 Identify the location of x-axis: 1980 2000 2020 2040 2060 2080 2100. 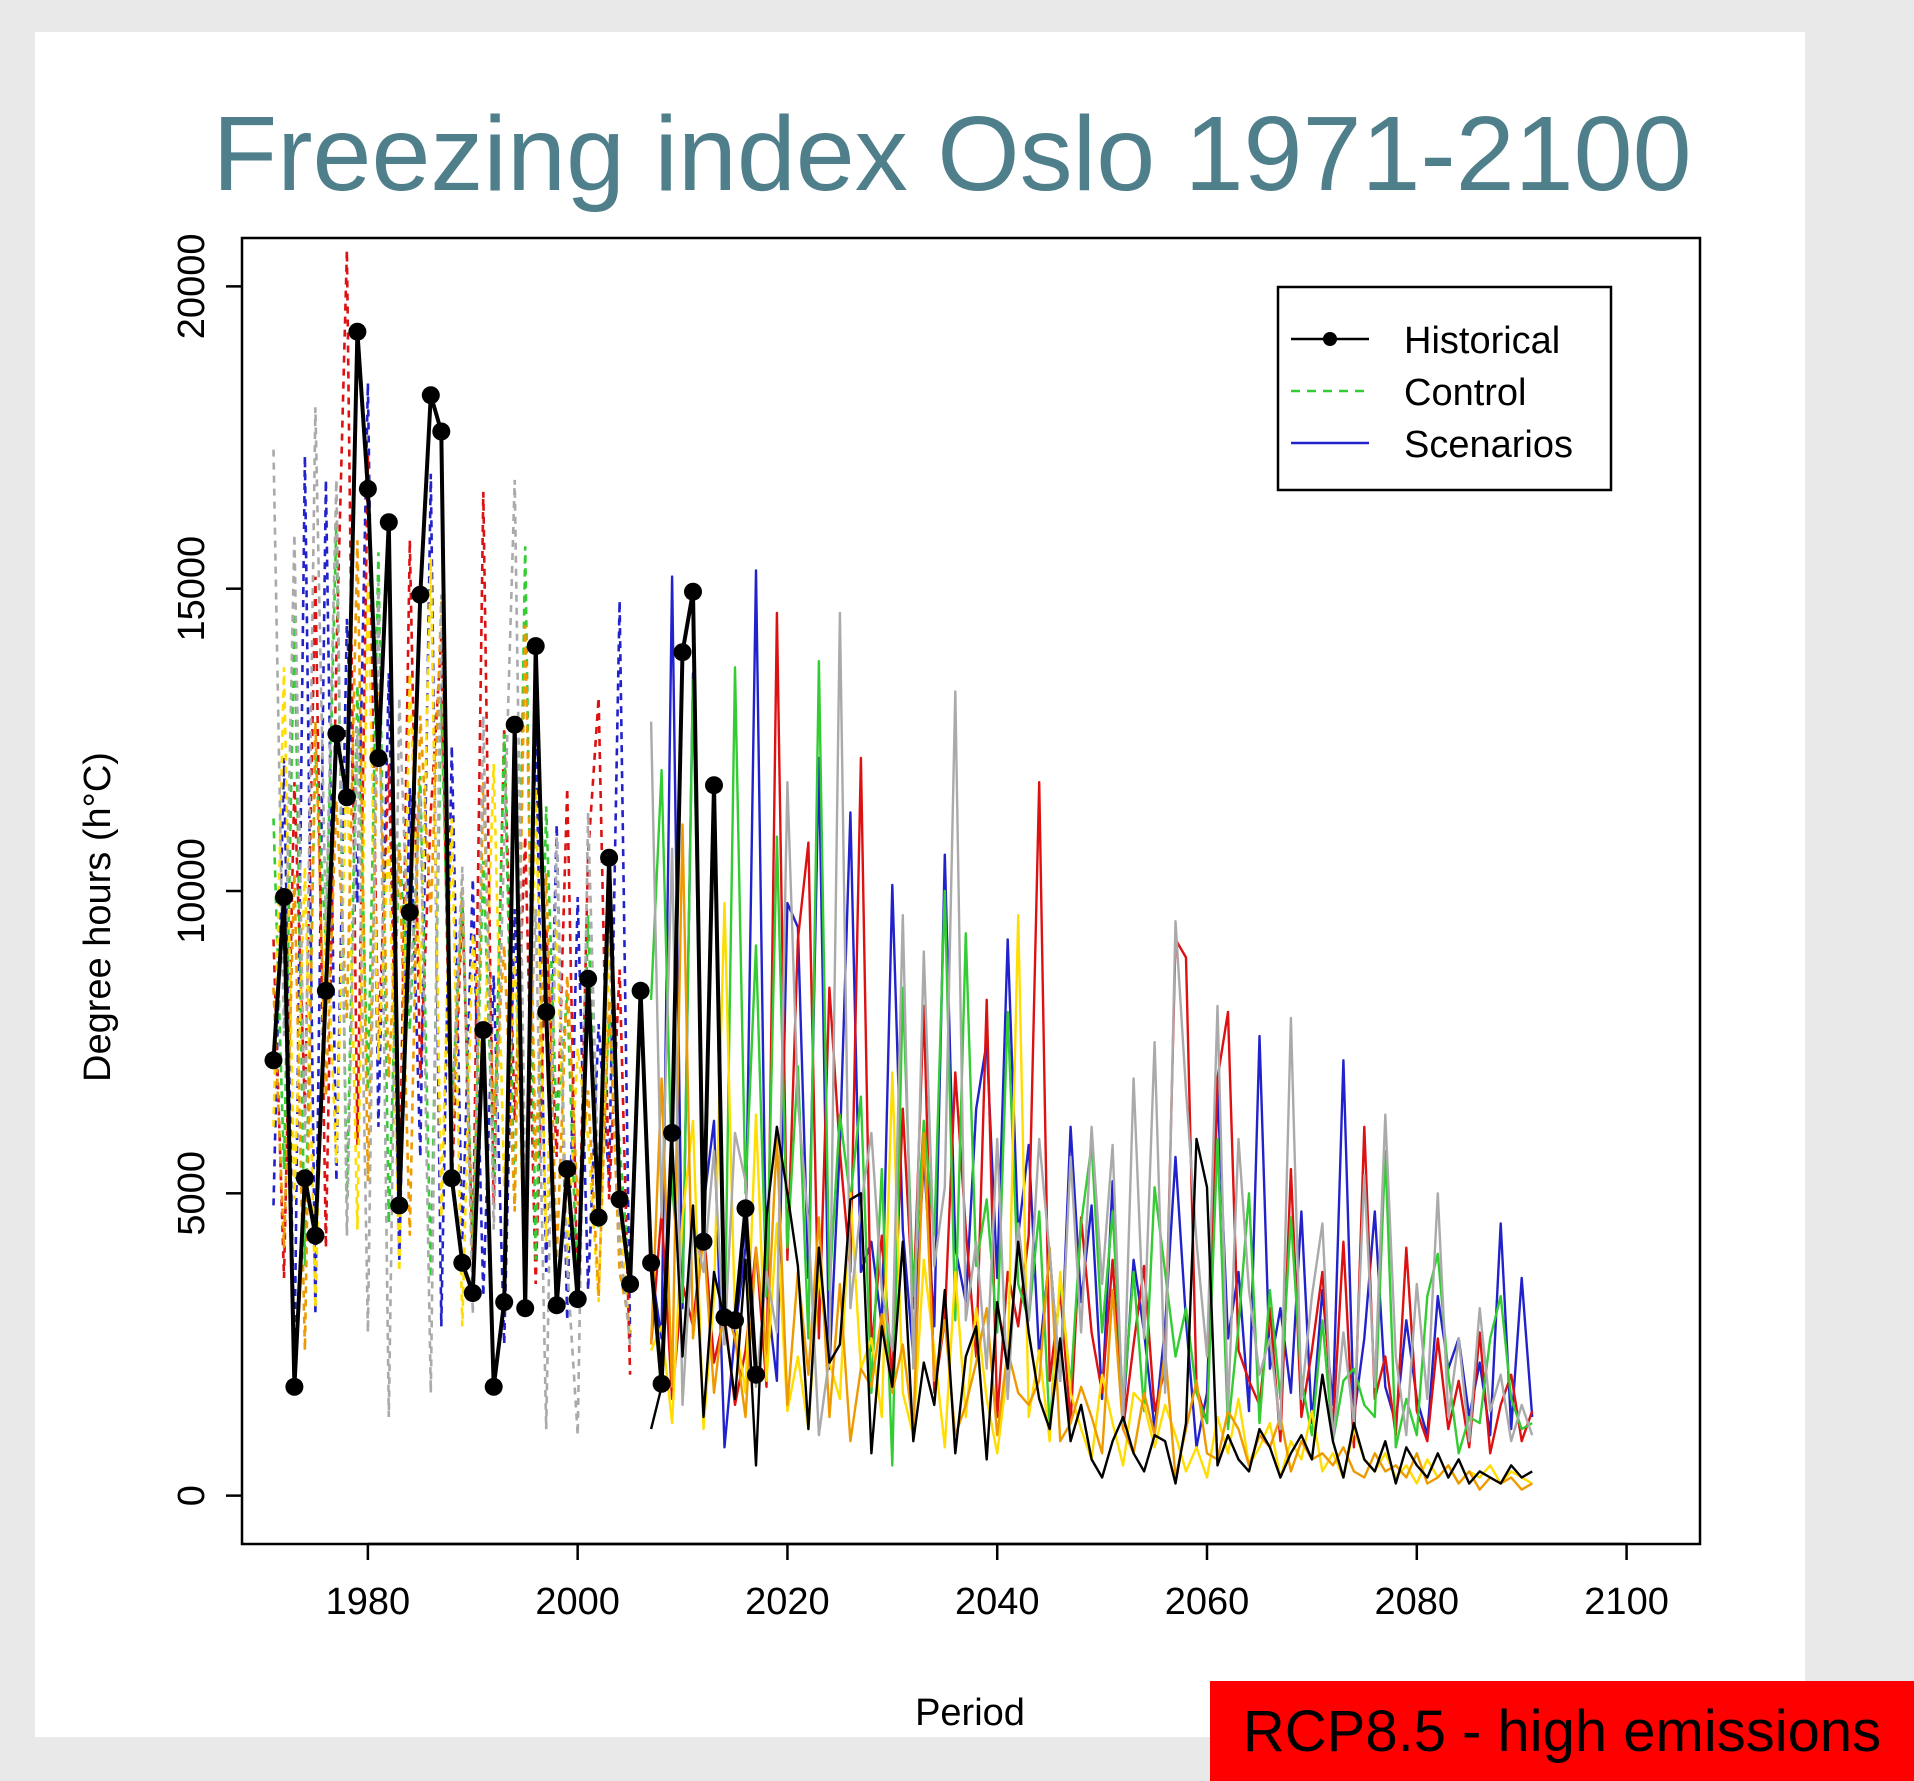
(997, 1582).